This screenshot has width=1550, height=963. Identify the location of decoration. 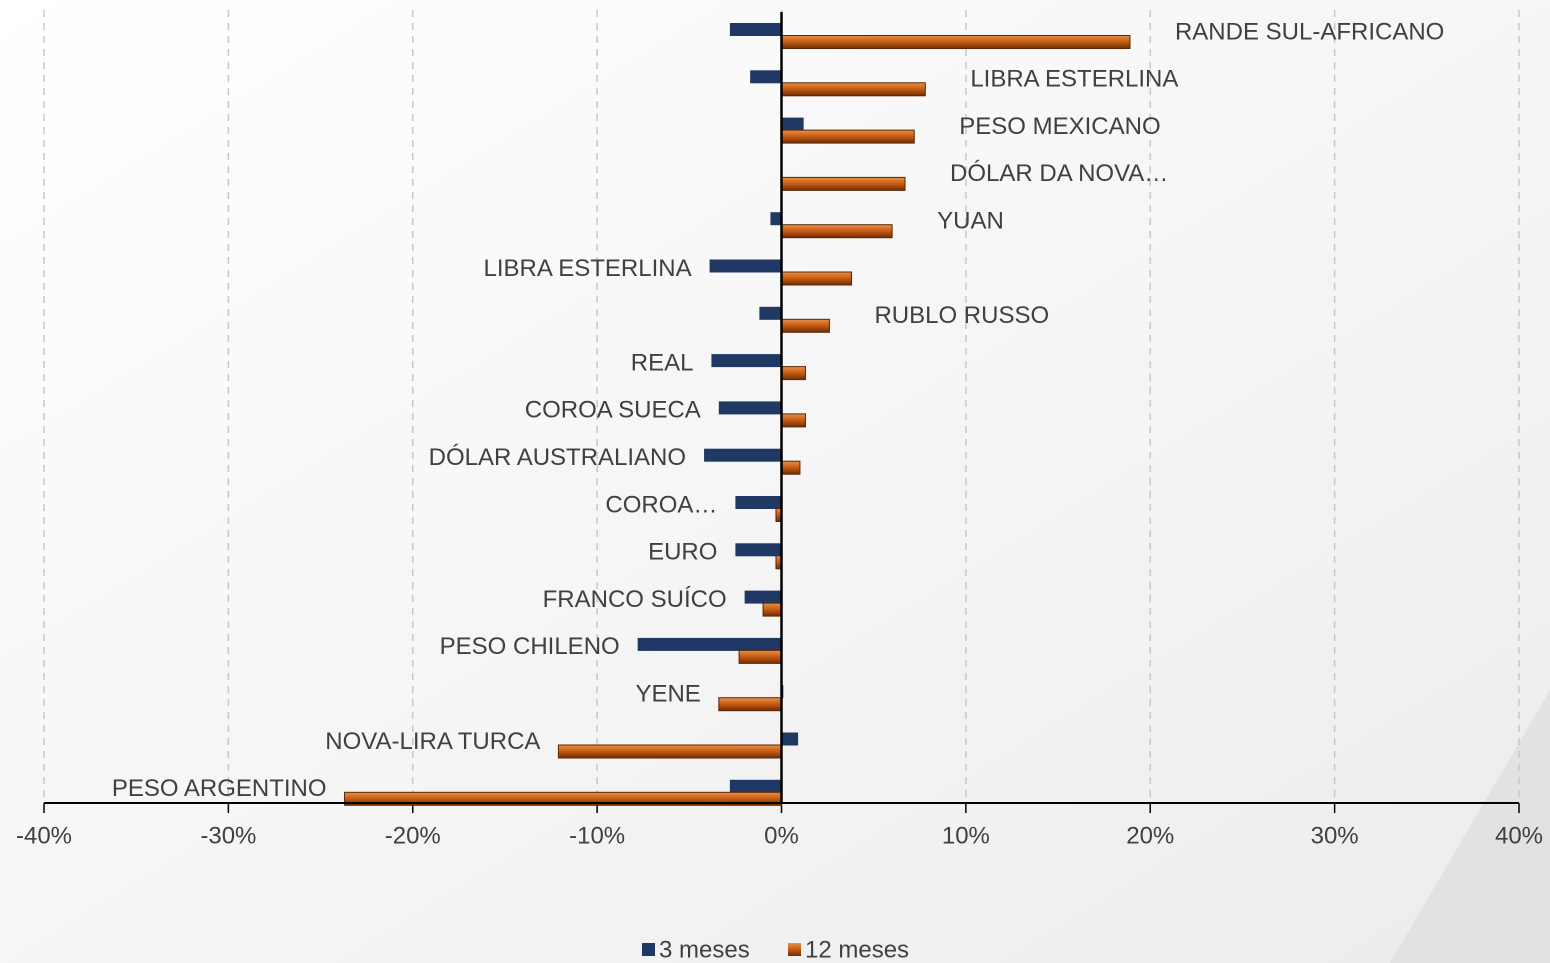
(1470, 826).